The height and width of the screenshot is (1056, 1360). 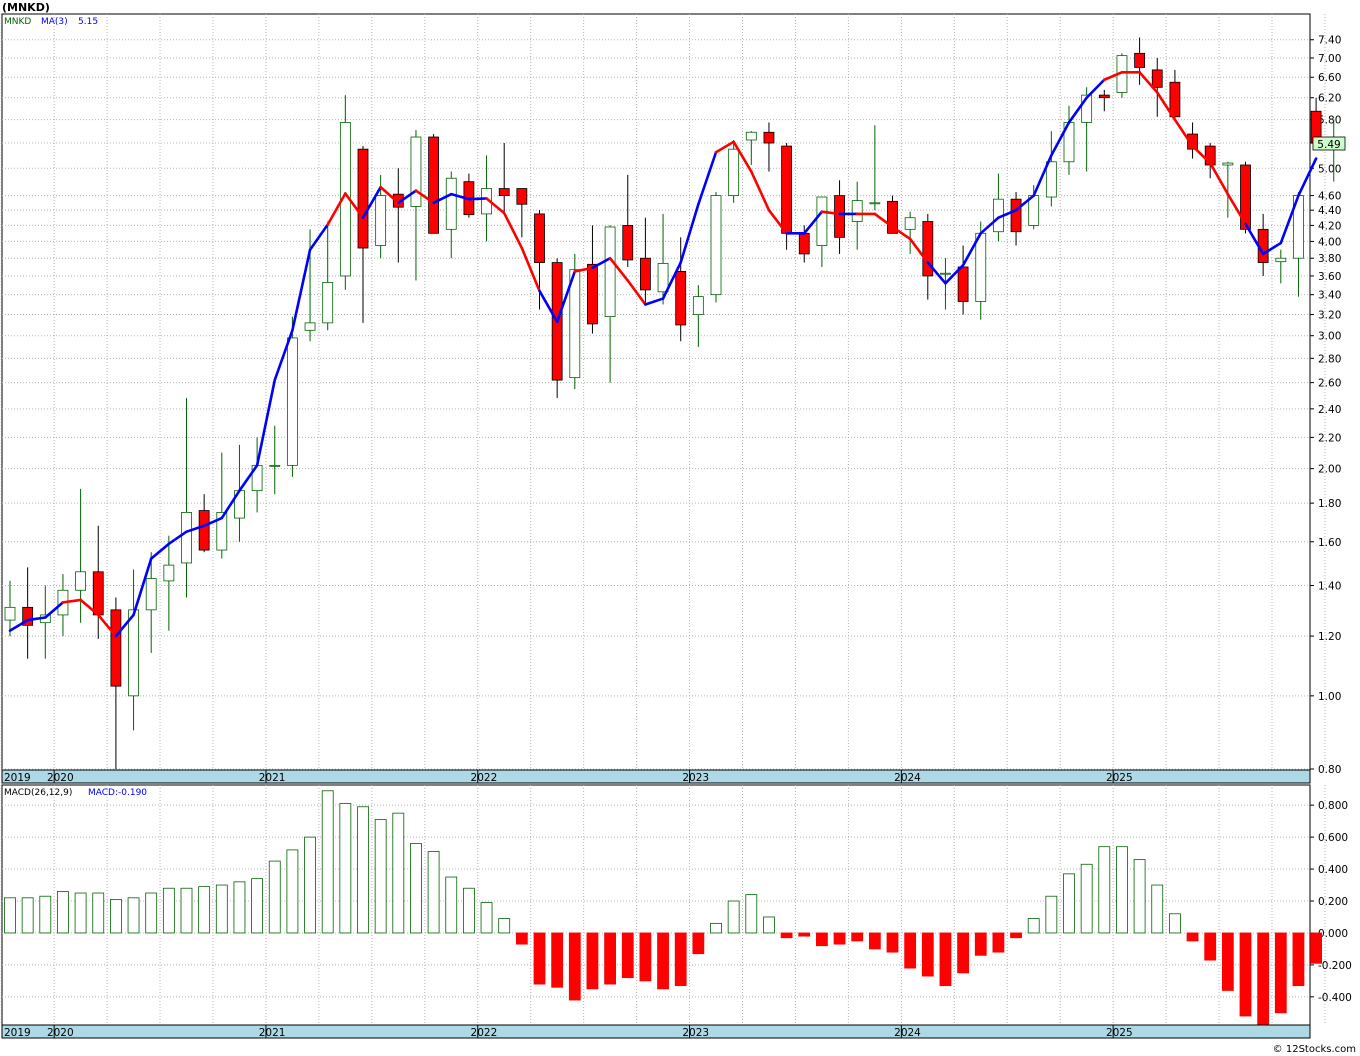 I want to click on macd-date-axis, so click(x=656, y=1031).